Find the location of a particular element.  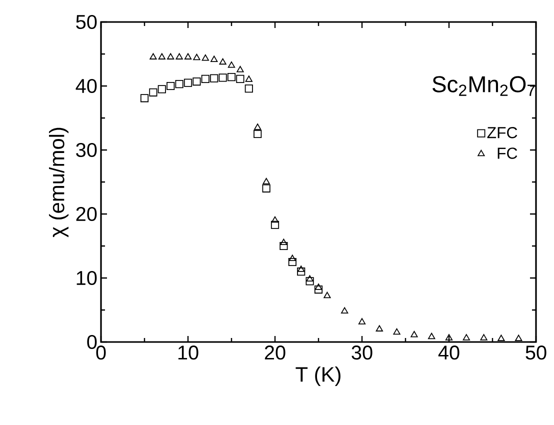

x-tick-label: 0 is located at coordinates (101, 353).